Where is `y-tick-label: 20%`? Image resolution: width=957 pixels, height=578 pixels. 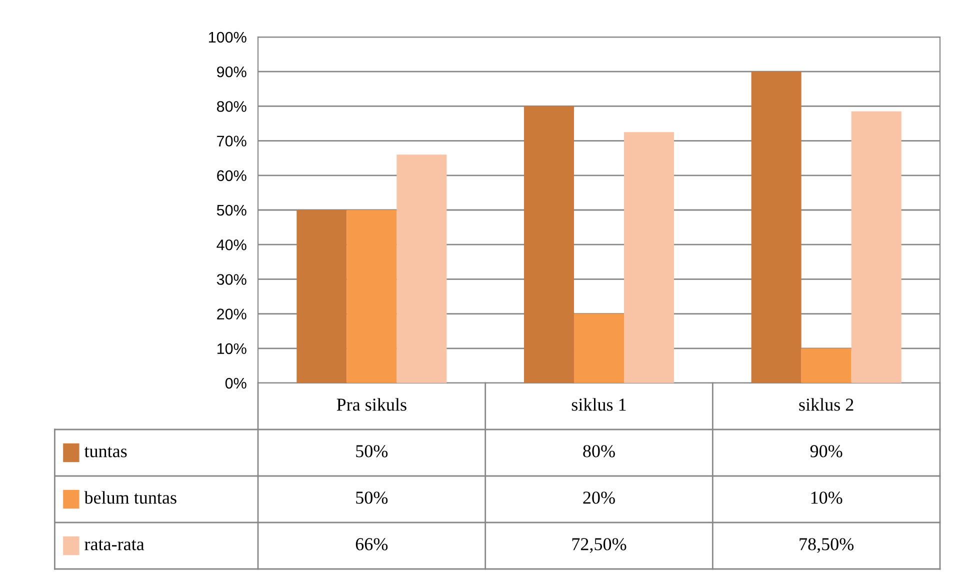
y-tick-label: 20% is located at coordinates (231, 314).